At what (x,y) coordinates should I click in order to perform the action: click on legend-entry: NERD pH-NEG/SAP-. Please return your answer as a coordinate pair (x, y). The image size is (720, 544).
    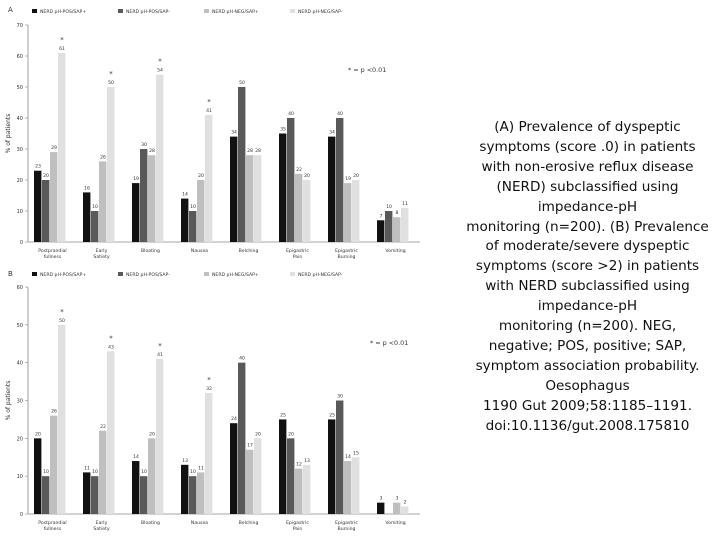
    Looking at the image, I should click on (320, 12).